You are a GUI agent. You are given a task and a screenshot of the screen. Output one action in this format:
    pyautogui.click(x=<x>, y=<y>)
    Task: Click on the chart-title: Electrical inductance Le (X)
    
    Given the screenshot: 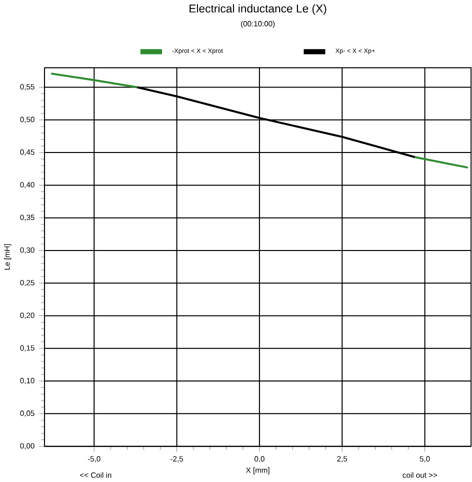 What is the action you would take?
    pyautogui.click(x=258, y=9)
    